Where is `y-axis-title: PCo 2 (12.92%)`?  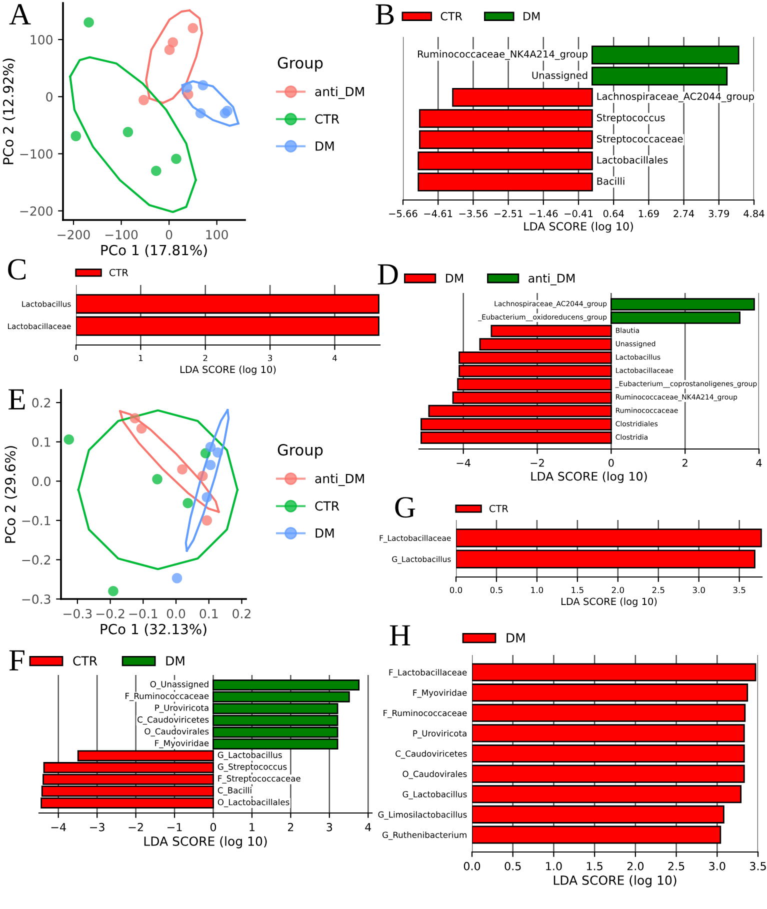 y-axis-title: PCo 2 (12.92%) is located at coordinates (9, 111).